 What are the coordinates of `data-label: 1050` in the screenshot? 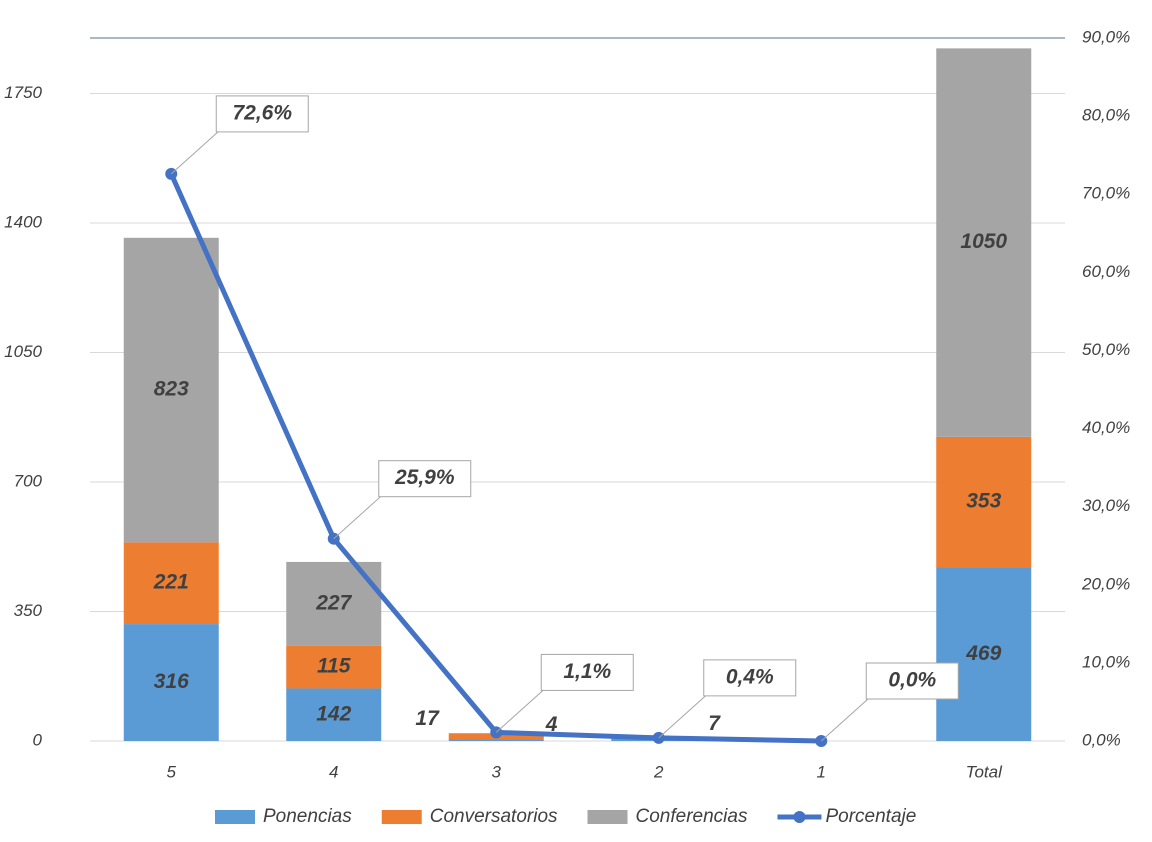 It's located at (983, 241).